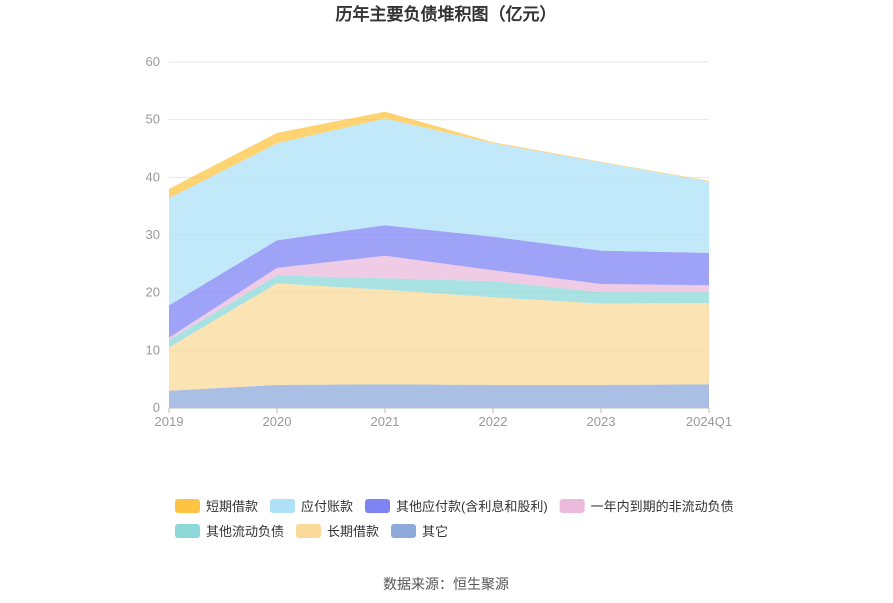  Describe the element at coordinates (153, 176) in the screenshot. I see `y-tick-label: 40` at that location.